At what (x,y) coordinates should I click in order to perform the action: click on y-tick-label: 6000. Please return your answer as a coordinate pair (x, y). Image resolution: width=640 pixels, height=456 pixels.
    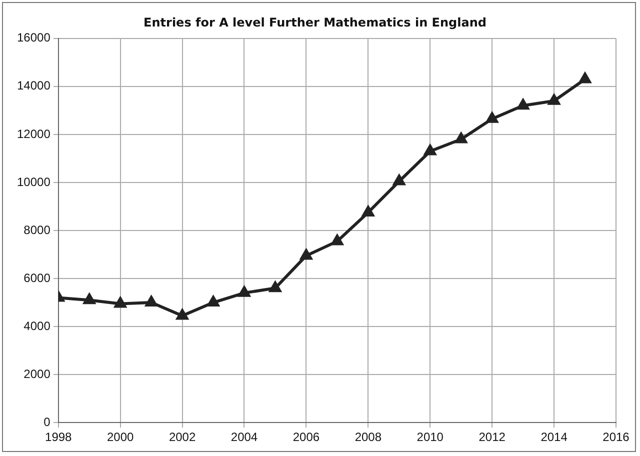
    Looking at the image, I should click on (37, 277).